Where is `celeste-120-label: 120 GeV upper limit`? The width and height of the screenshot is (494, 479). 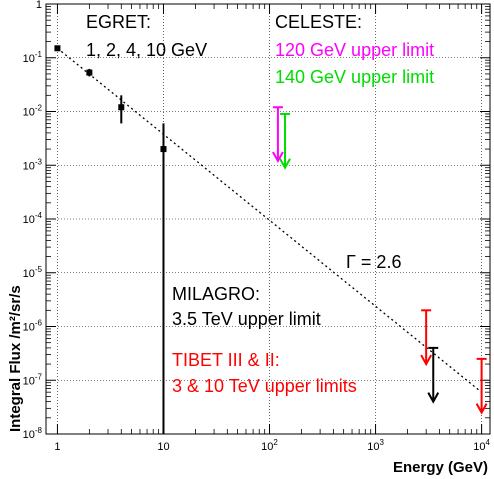
celeste-120-label: 120 GeV upper limit is located at coordinates (354, 50).